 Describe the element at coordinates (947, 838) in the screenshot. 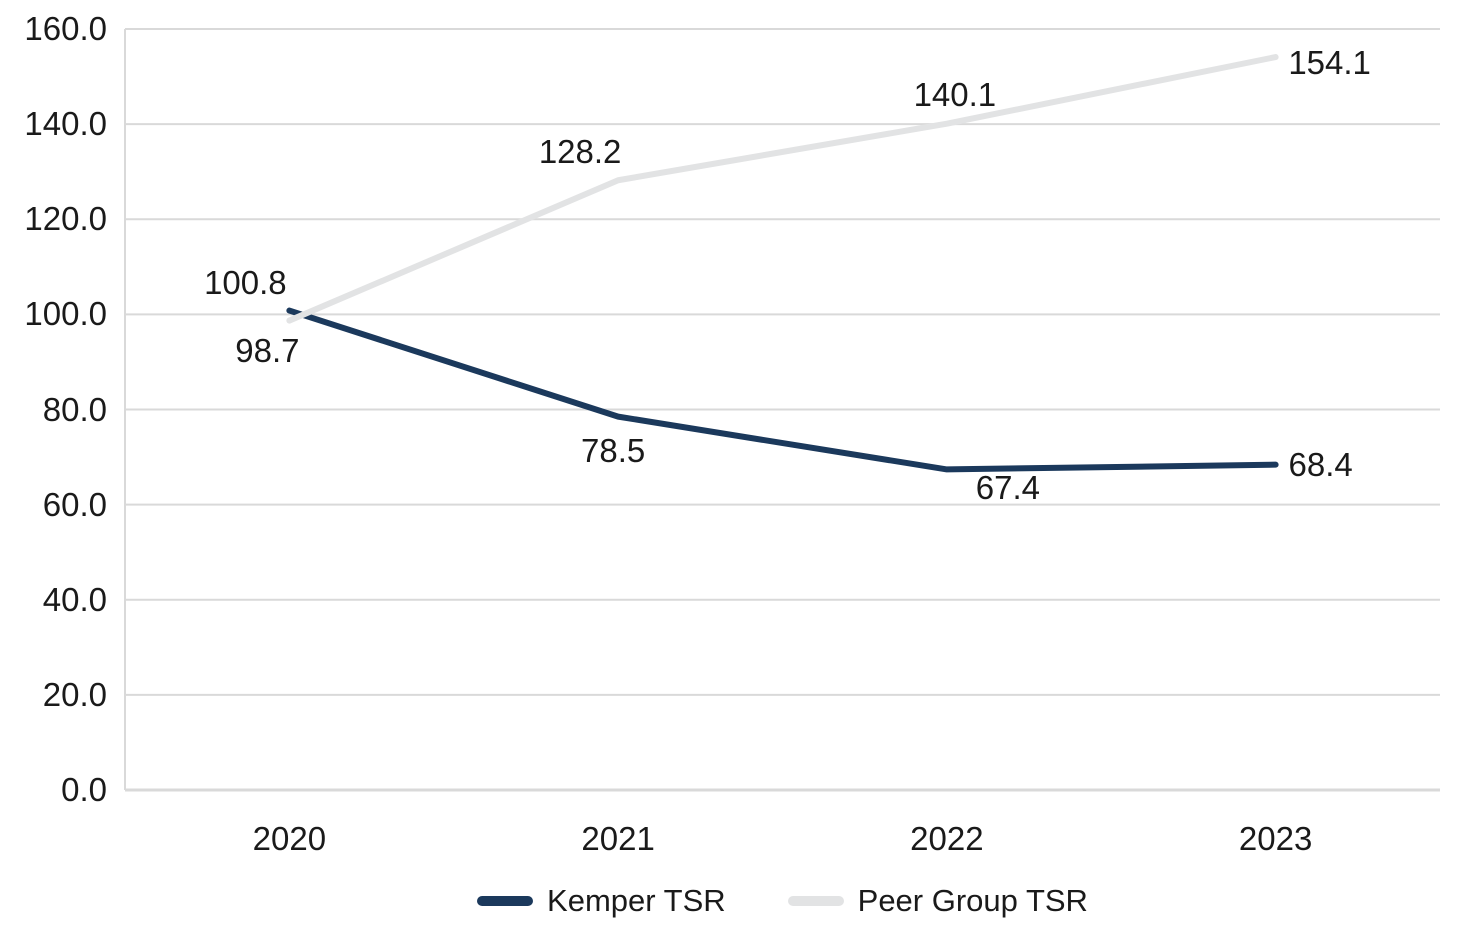

I see `x-axis-label: 2022` at that location.